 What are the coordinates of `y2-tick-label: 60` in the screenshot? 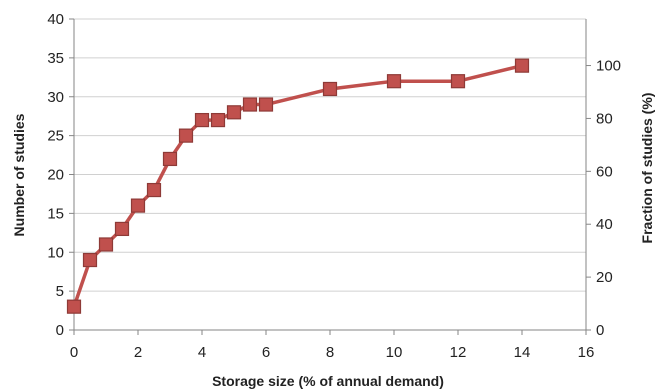 It's located at (604, 171).